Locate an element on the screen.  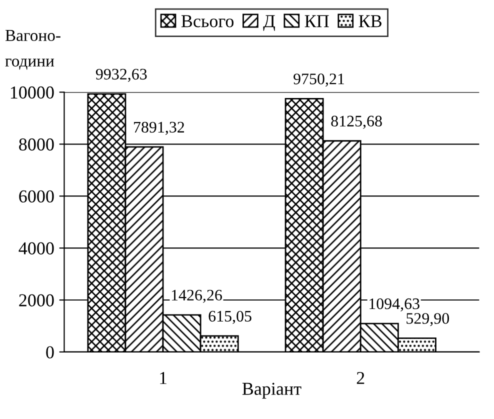
data-label: 7891,32 is located at coordinates (159, 128).